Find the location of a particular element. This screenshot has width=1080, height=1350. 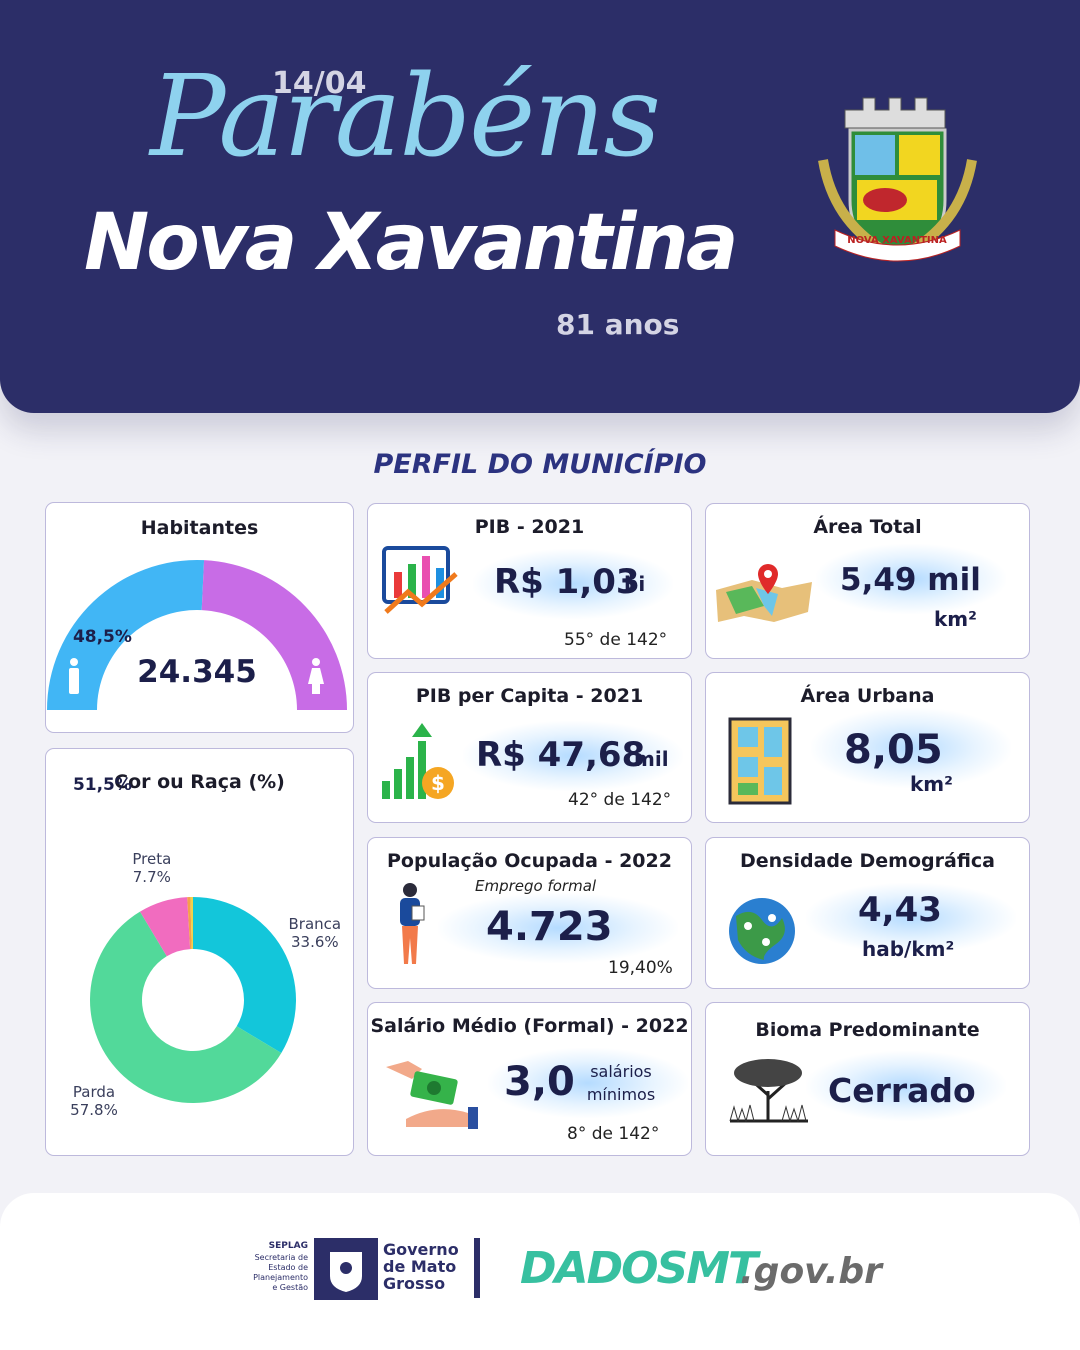

card-title: População Ocupada - 2022 is located at coordinates (529, 861).